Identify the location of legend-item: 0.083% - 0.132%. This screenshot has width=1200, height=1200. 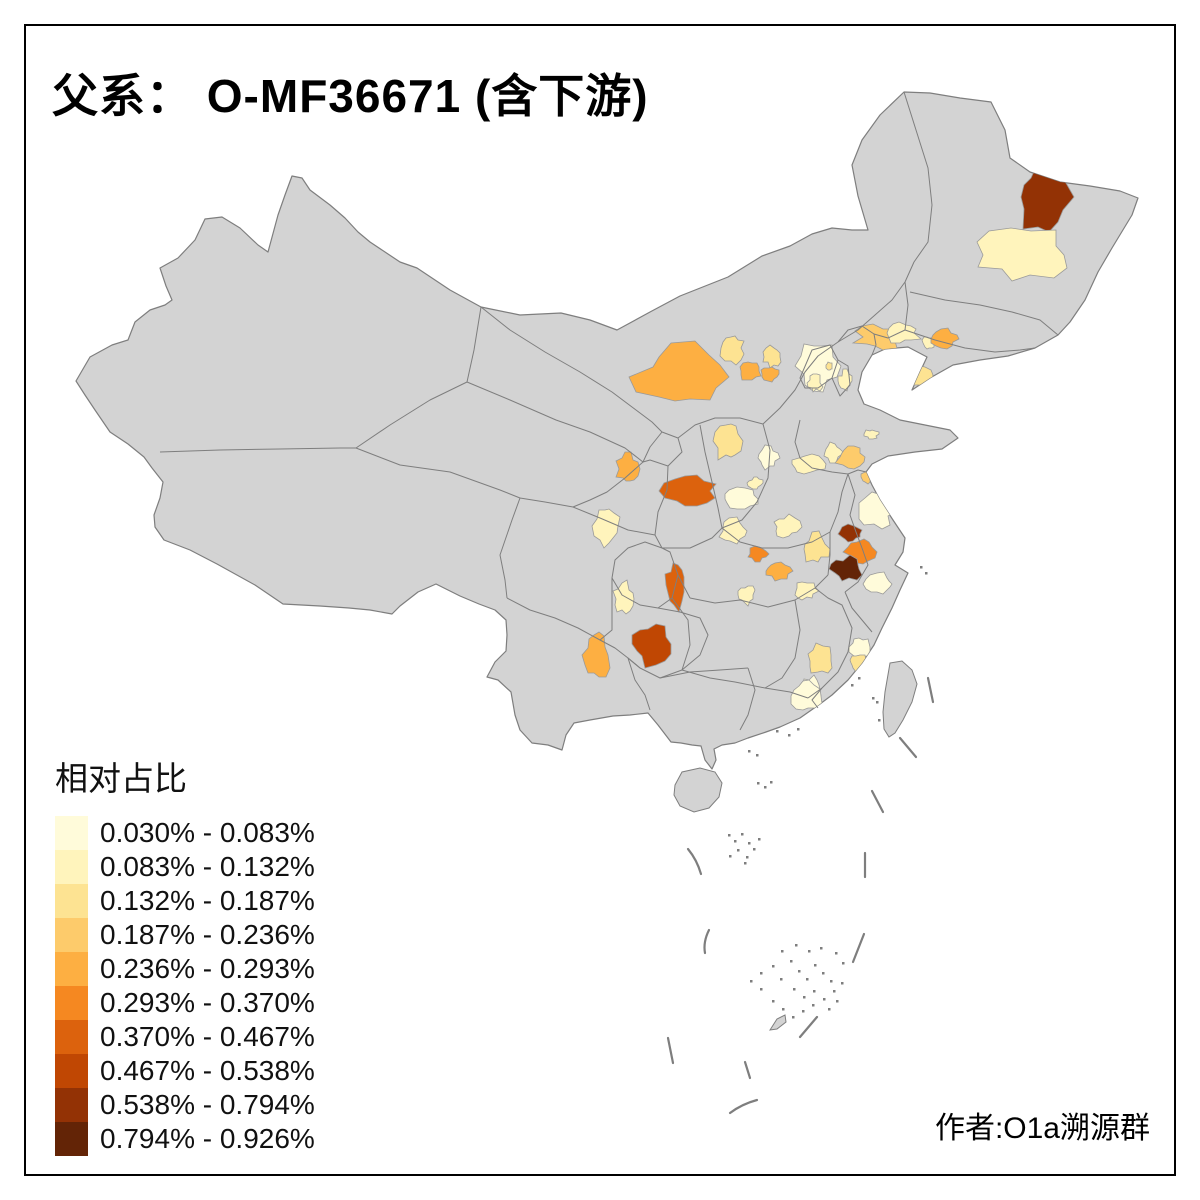
(185, 867).